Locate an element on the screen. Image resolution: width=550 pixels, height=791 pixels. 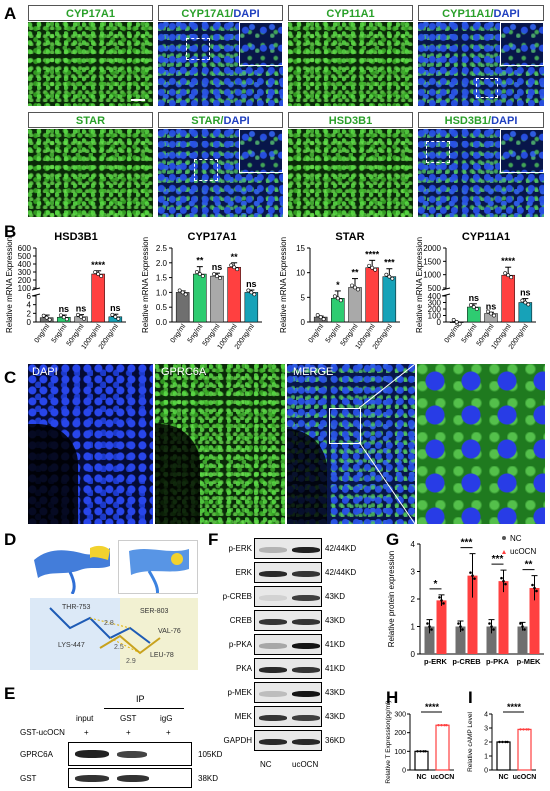
y-tick-label: 2000 is located at coordinates (432, 248).